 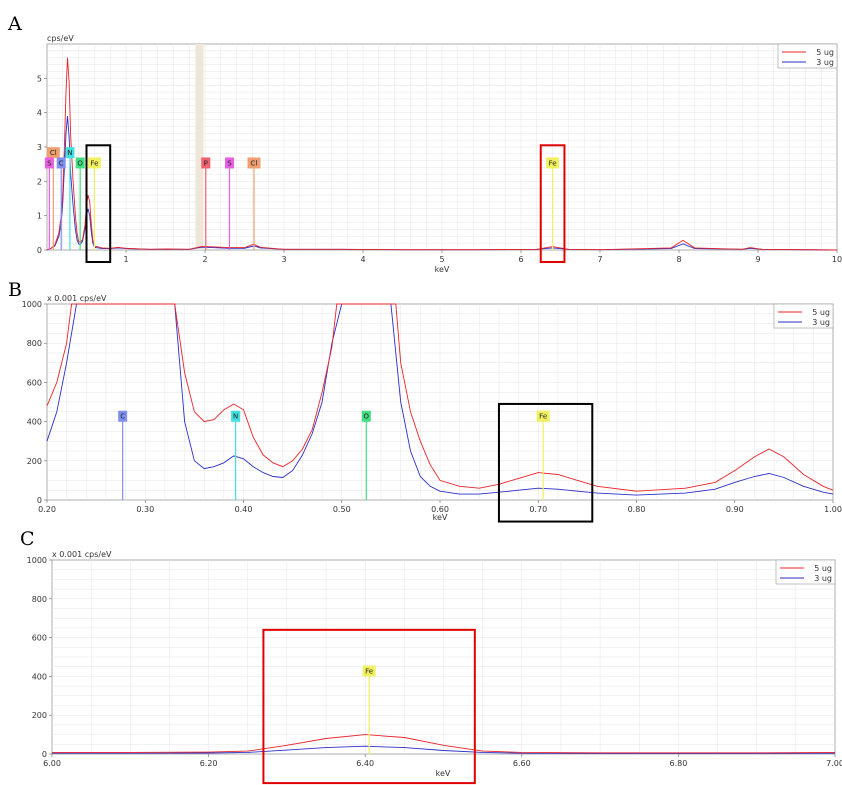 What do you see at coordinates (42, 164) in the screenshot?
I see `panel-a-y-ticks: 0 1 2 3 4 5` at bounding box center [42, 164].